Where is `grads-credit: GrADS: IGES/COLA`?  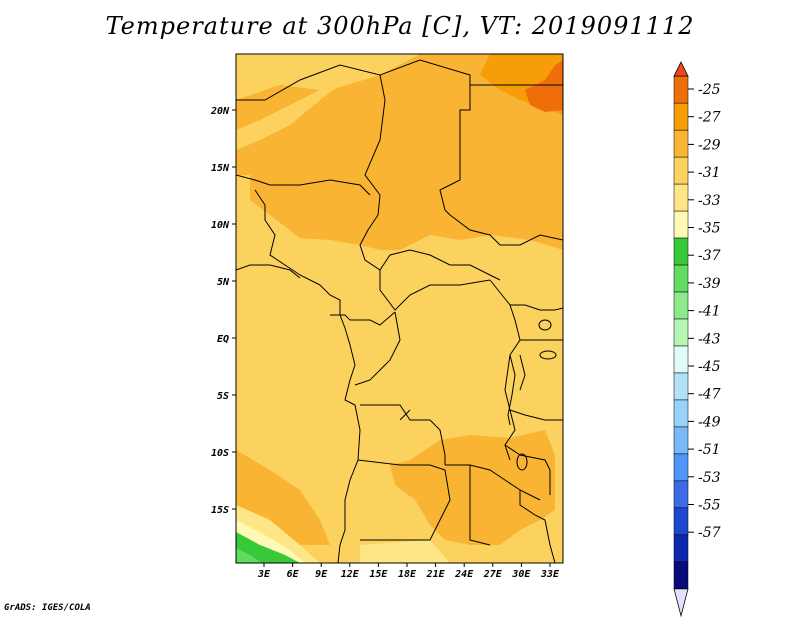
grads-credit: GrADS: IGES/COLA is located at coordinates (47, 608).